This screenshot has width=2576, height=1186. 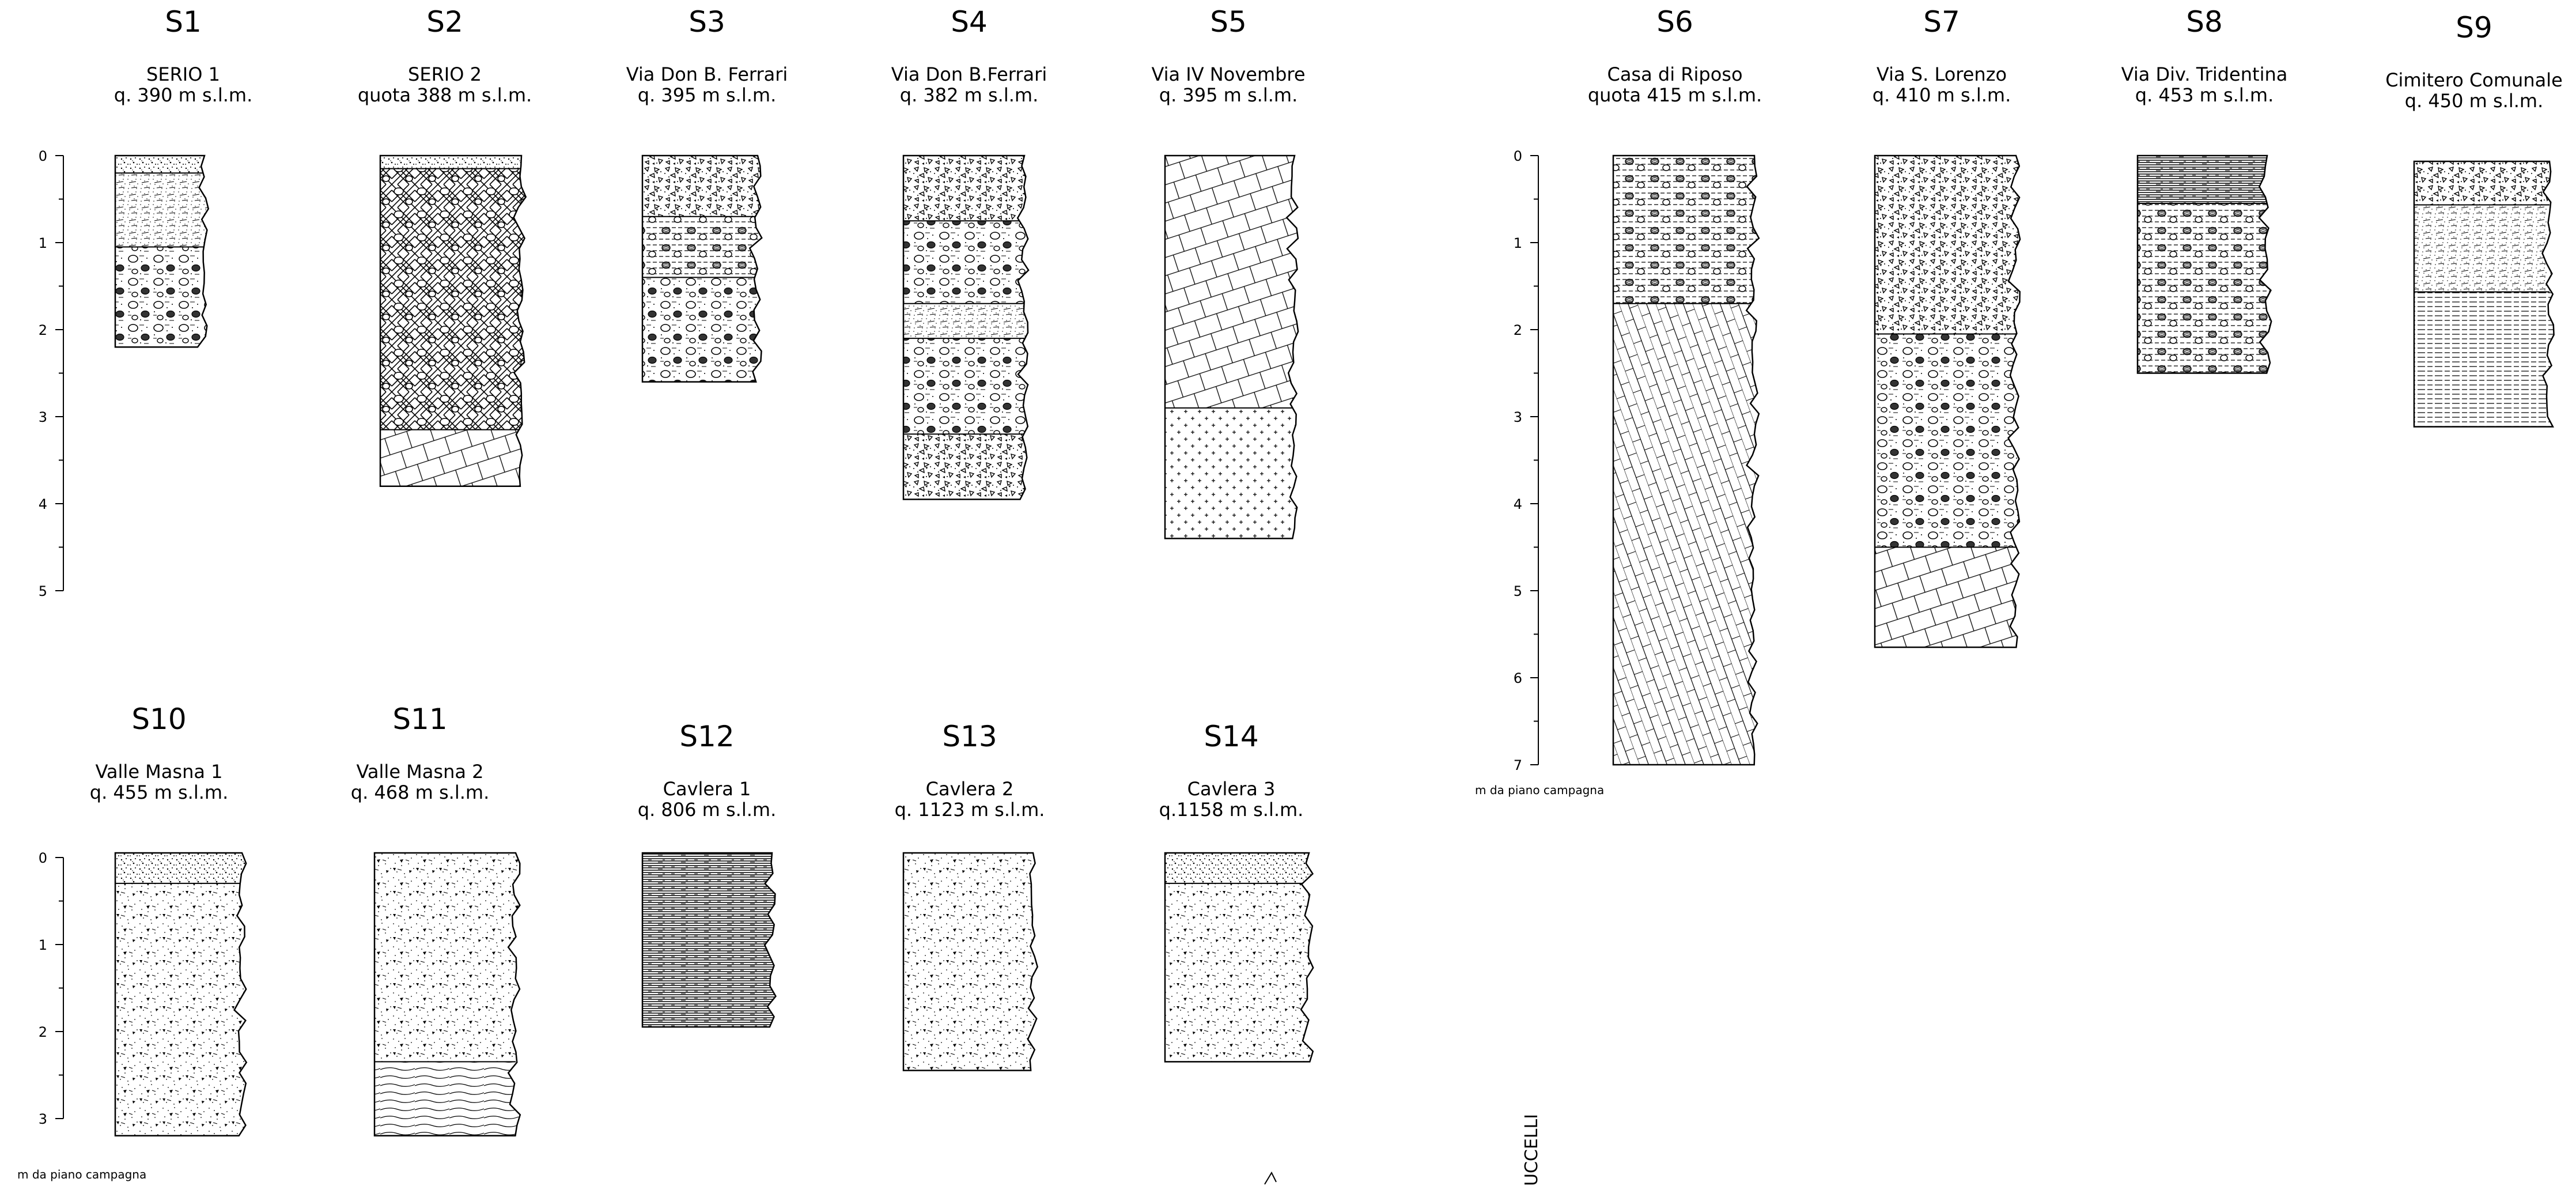 I want to click on scale-top-left-label: 5, so click(x=43, y=591).